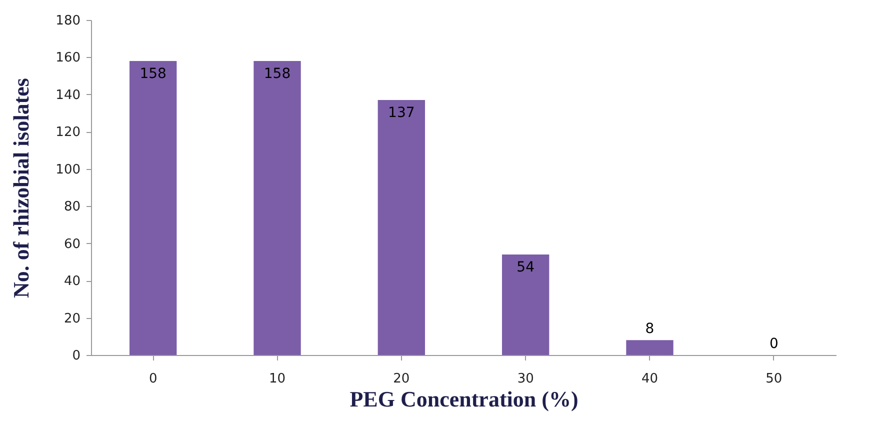 Image resolution: width=878 pixels, height=429 pixels. Describe the element at coordinates (773, 344) in the screenshot. I see `data-label: 0` at that location.